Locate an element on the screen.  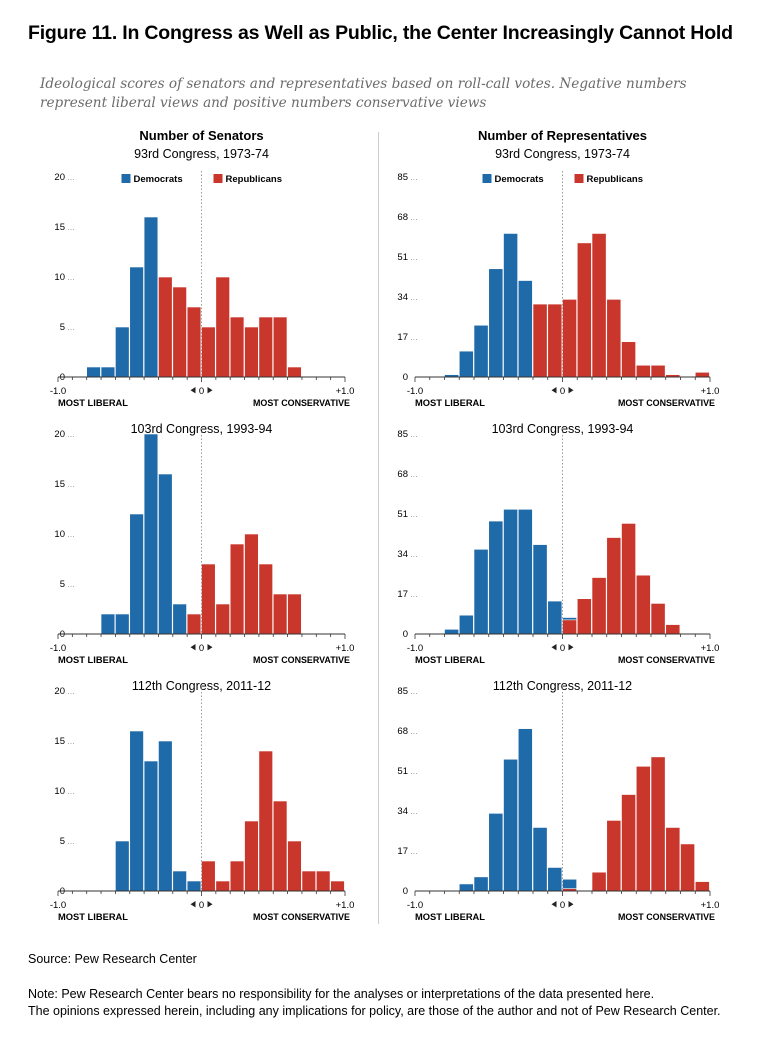
senate-2-caption-conservative: MOST CONSERVATIVE is located at coordinates (301, 917).